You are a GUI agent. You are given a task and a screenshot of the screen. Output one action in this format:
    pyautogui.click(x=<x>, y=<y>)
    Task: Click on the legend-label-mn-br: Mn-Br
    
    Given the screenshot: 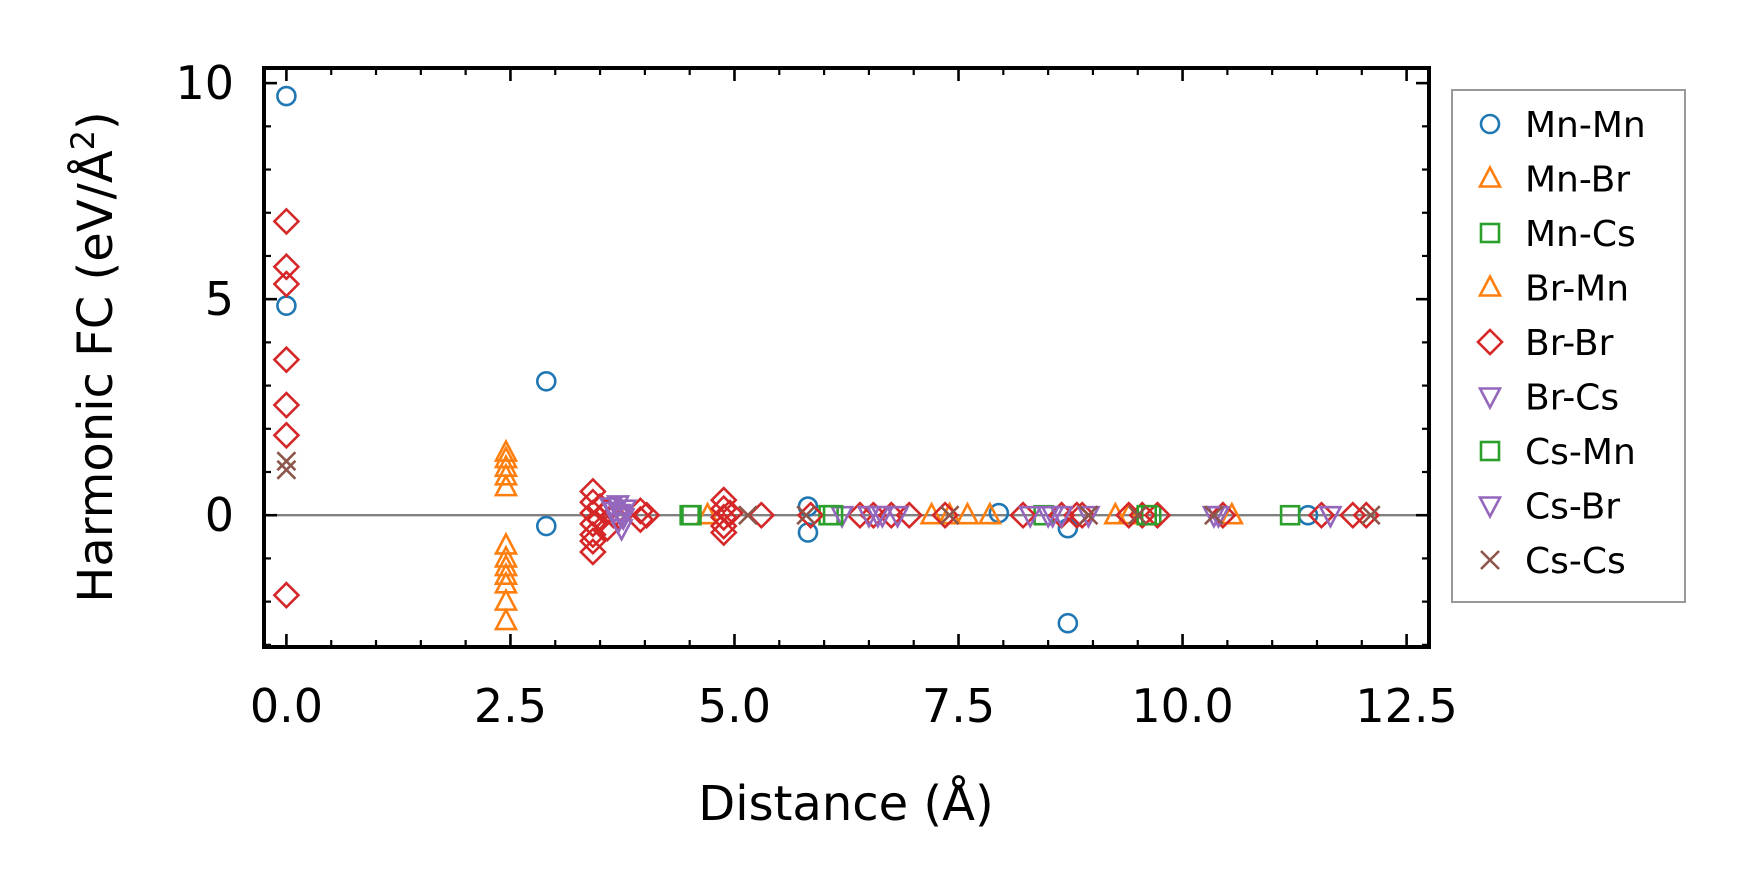 What is the action you would take?
    pyautogui.click(x=1577, y=180)
    